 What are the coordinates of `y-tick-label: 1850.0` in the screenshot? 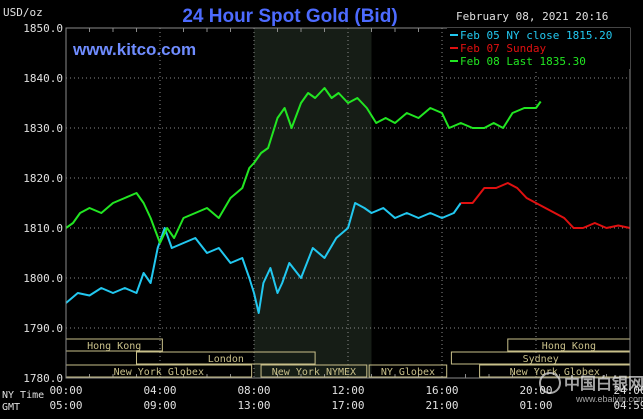 It's located at (43, 28).